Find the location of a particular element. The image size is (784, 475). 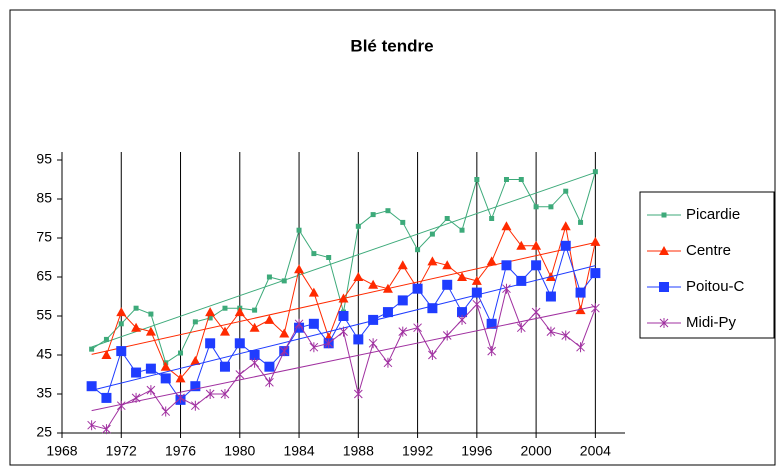

x-tick-label: 1988 is located at coordinates (358, 451).